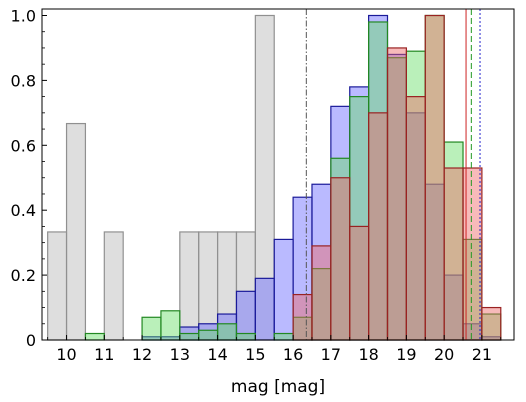  Describe the element at coordinates (278, 387) in the screenshot. I see `x-axis-label: mag [mag]` at that location.